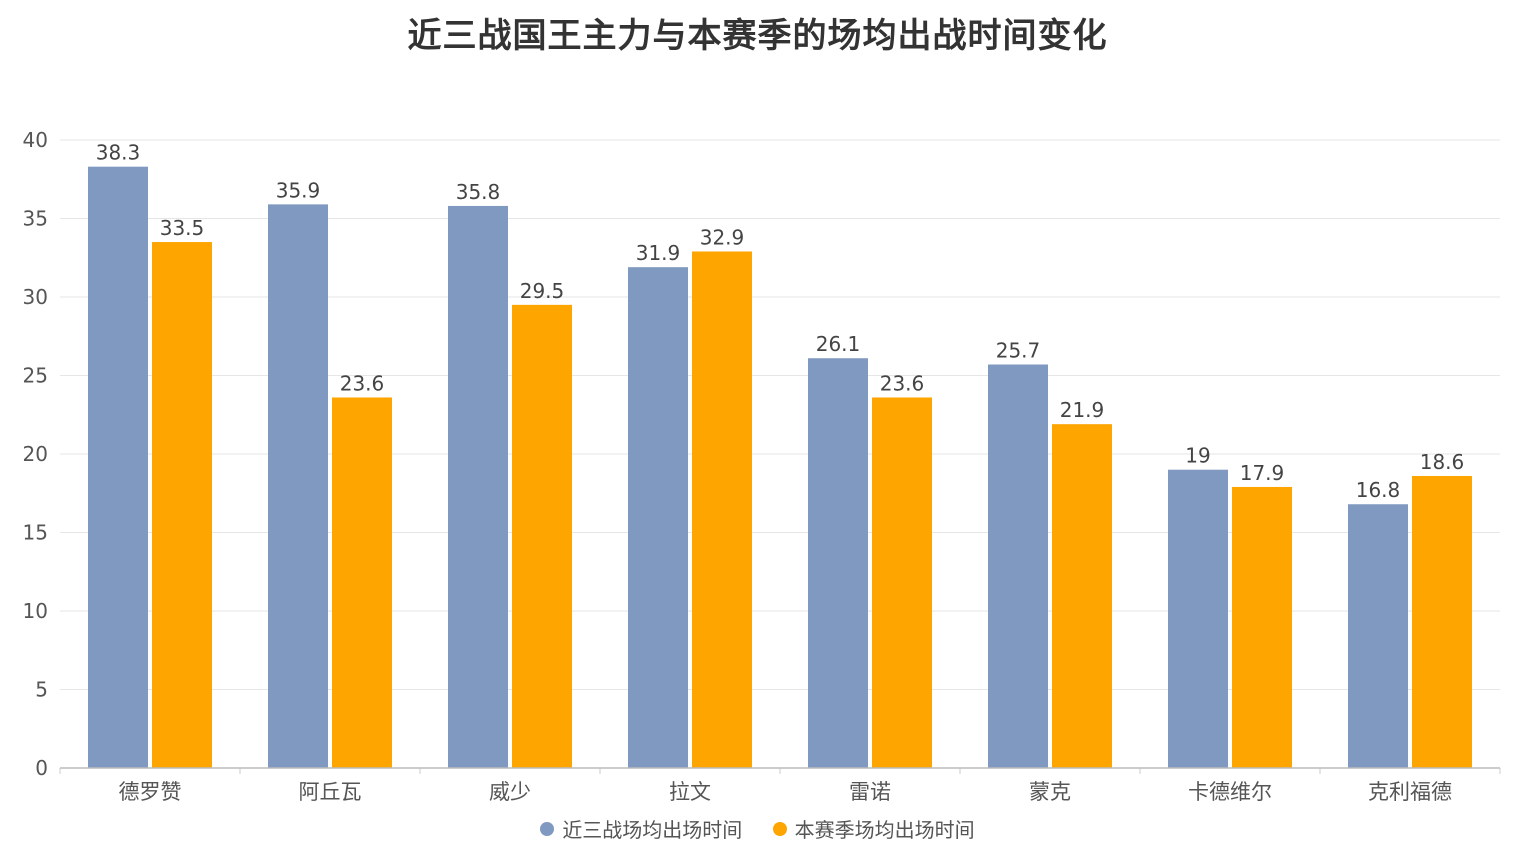 This screenshot has width=1515, height=855. Describe the element at coordinates (182, 228) in the screenshot. I see `bar-value-label: 33.5` at that location.